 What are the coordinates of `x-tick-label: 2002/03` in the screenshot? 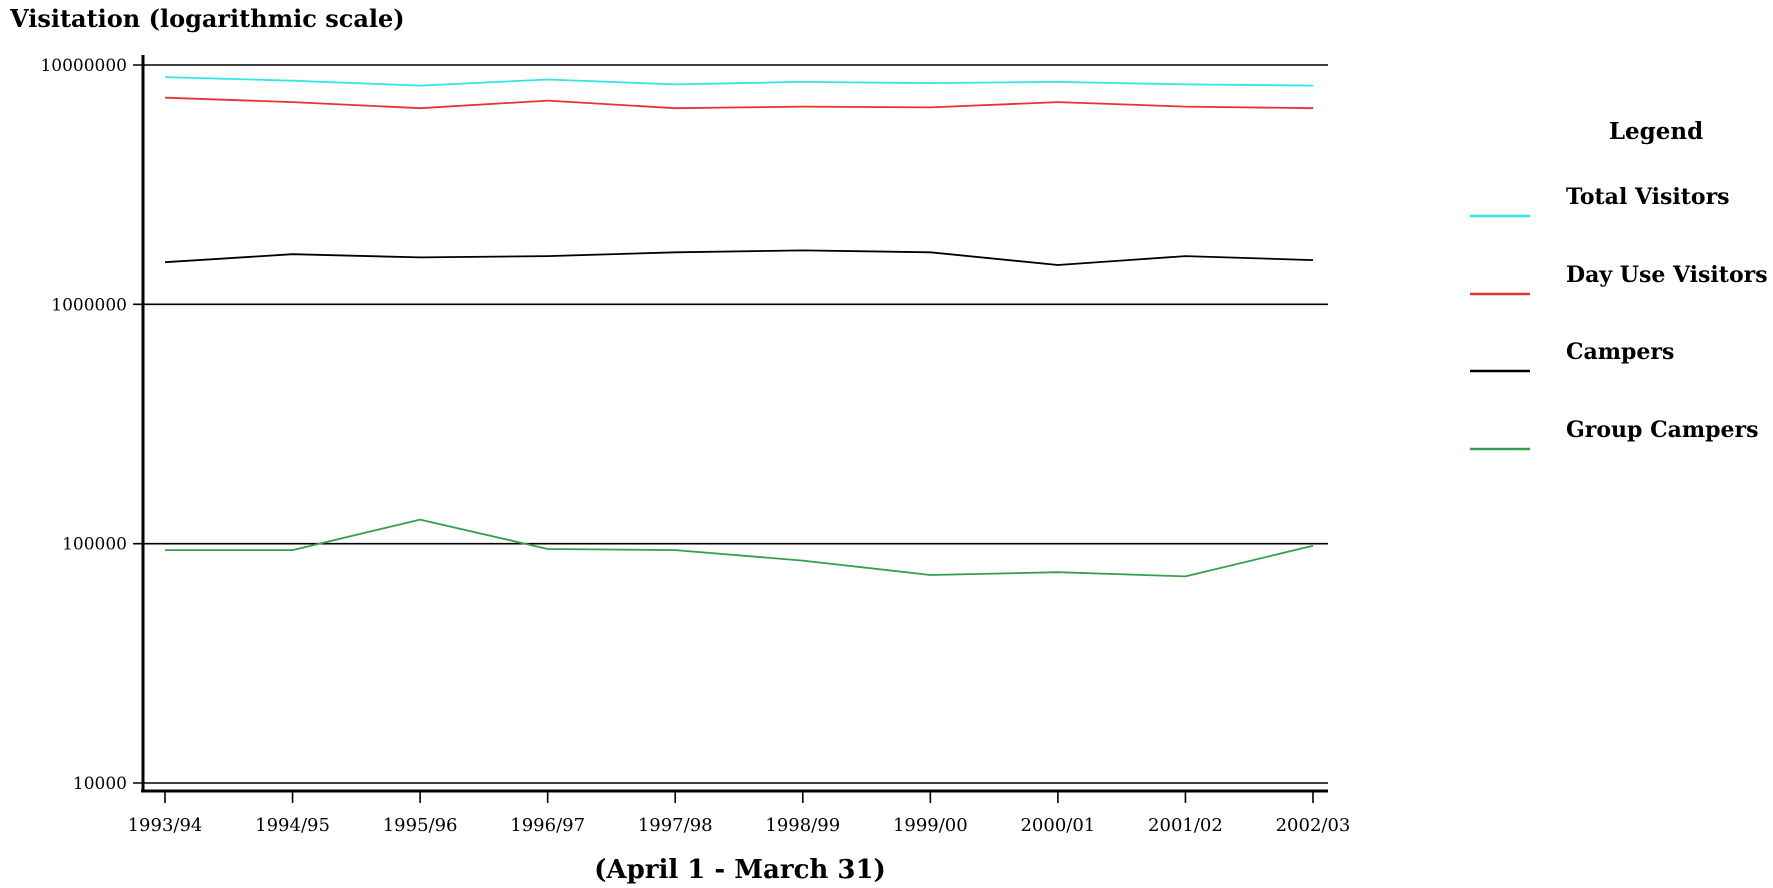 It's located at (1313, 825).